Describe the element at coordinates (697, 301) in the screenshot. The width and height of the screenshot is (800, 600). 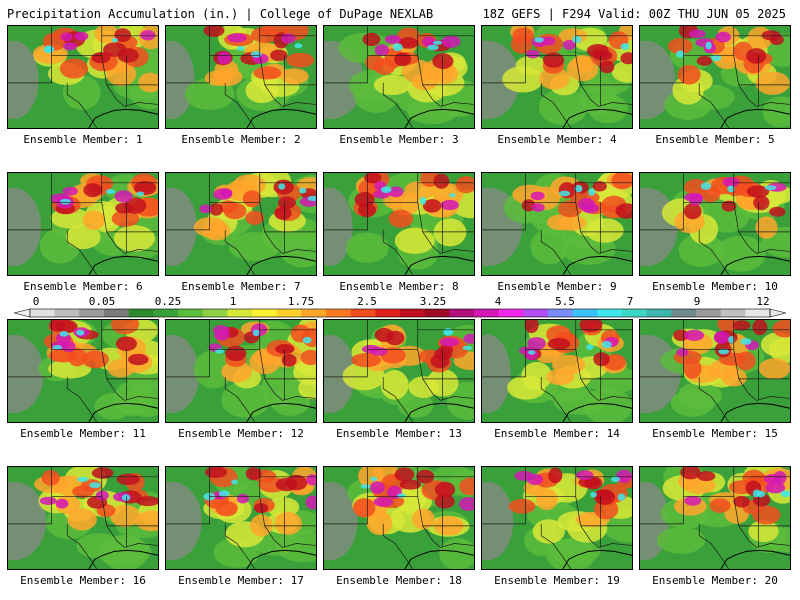
I see `colorbar-tick-label: 9` at that location.